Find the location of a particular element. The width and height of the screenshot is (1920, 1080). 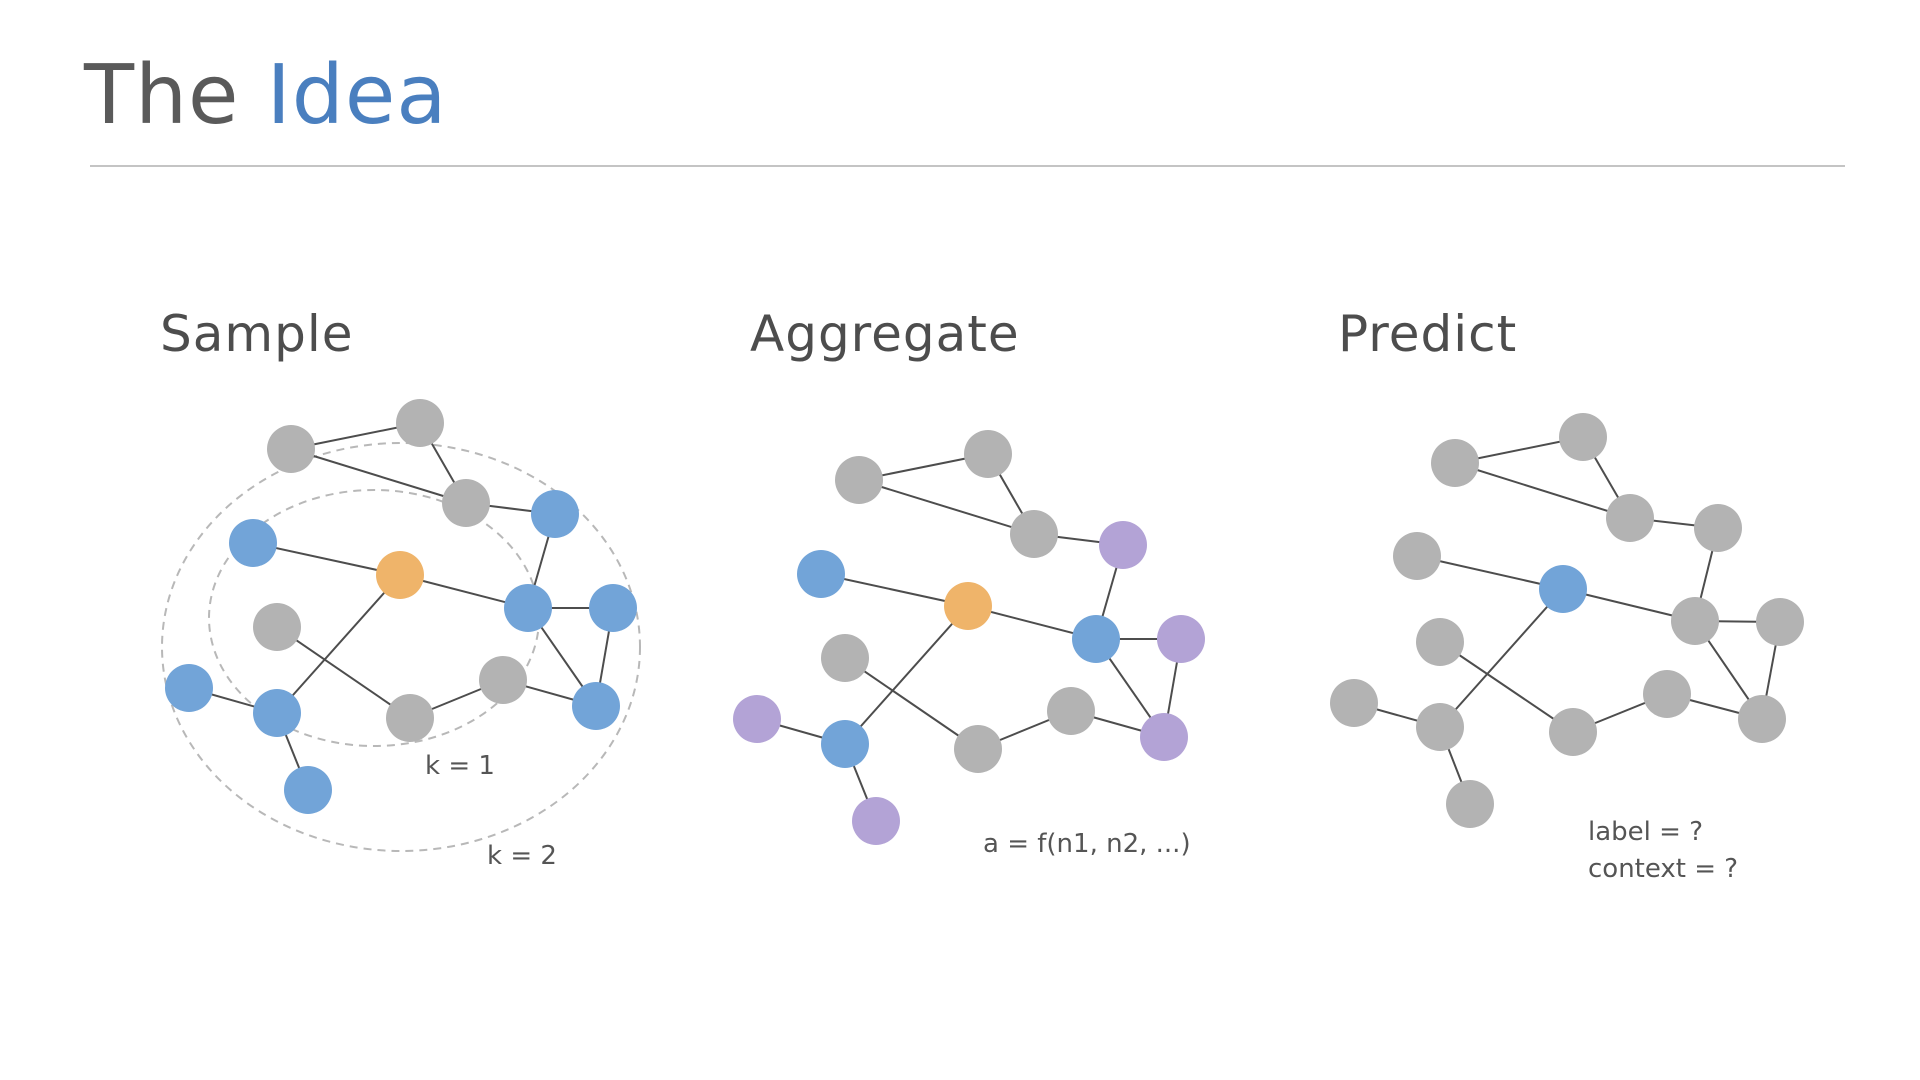

graph-sample is located at coordinates (401, 625).